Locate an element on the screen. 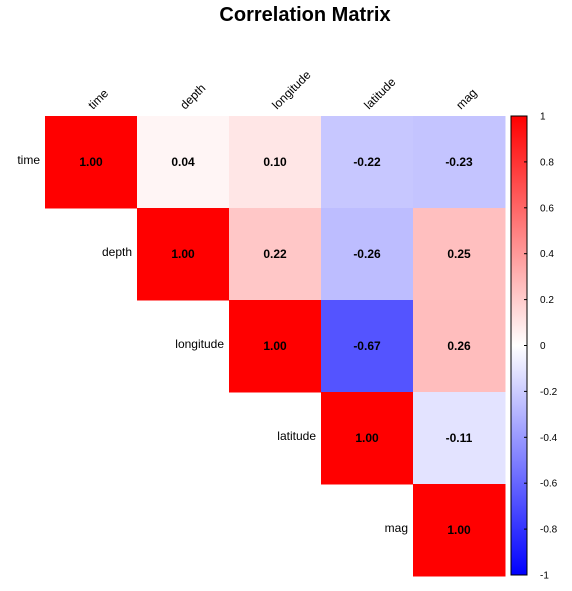 The height and width of the screenshot is (591, 572). cell-value-time-longitude: 0.10 is located at coordinates (275, 162).